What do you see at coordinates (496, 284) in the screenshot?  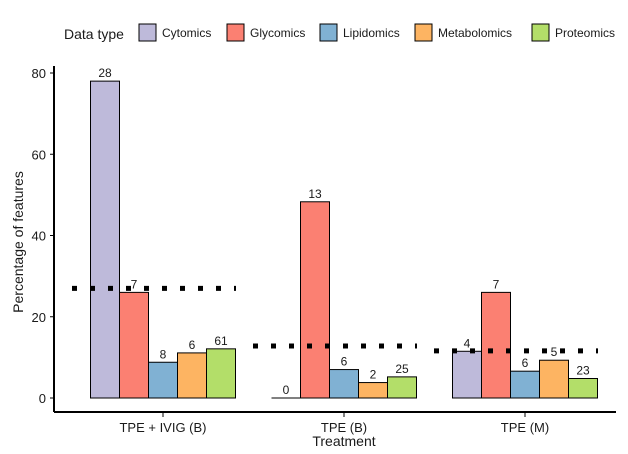 I see `data-label-tpe-m-glycomics: 7` at bounding box center [496, 284].